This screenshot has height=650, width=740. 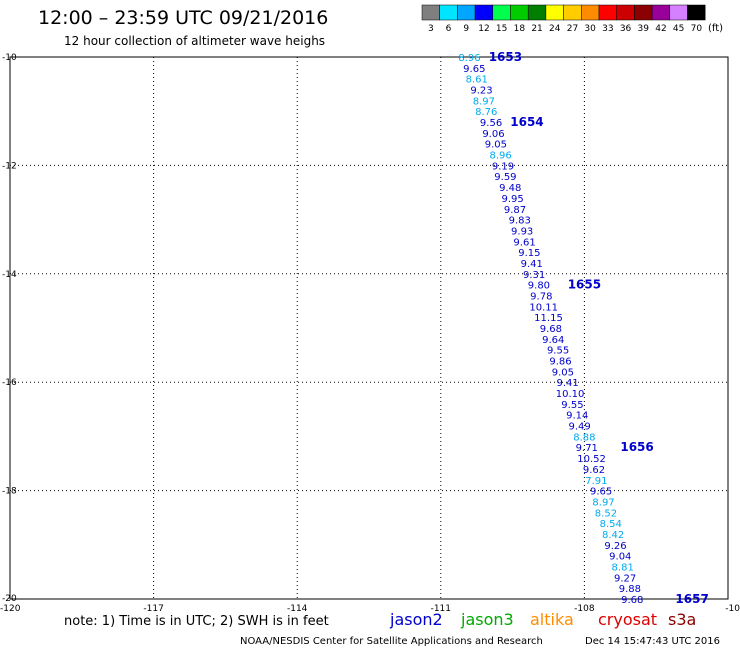 What do you see at coordinates (522, 231) in the screenshot?
I see `swh-point-label: 9.93` at bounding box center [522, 231].